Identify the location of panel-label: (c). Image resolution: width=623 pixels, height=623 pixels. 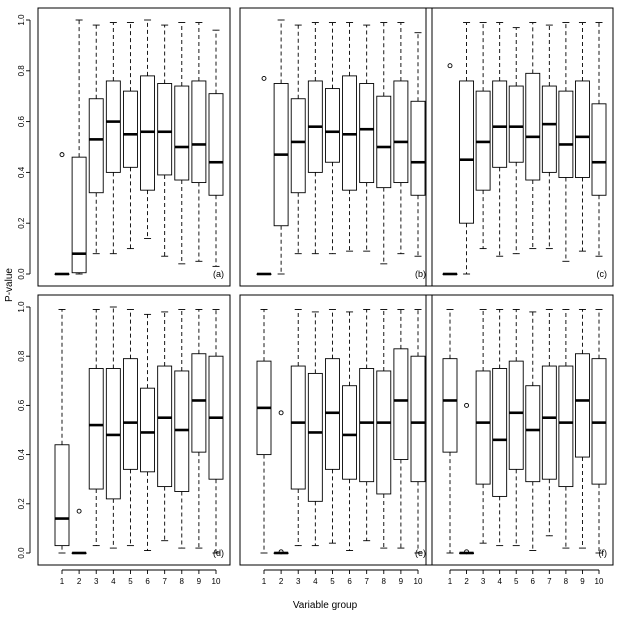
(602, 274).